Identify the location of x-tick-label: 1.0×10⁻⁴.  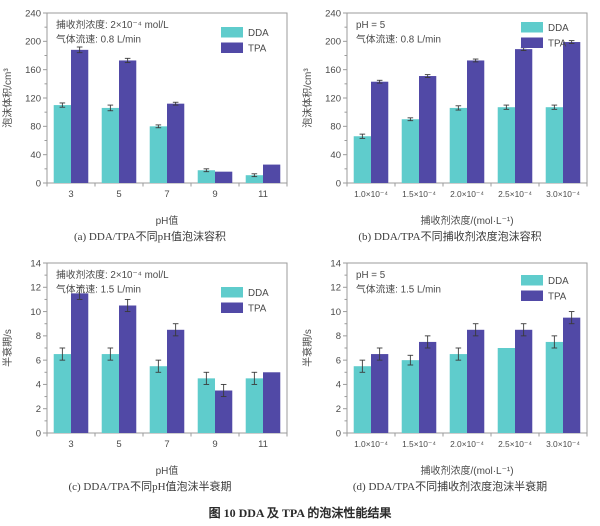
(371, 194).